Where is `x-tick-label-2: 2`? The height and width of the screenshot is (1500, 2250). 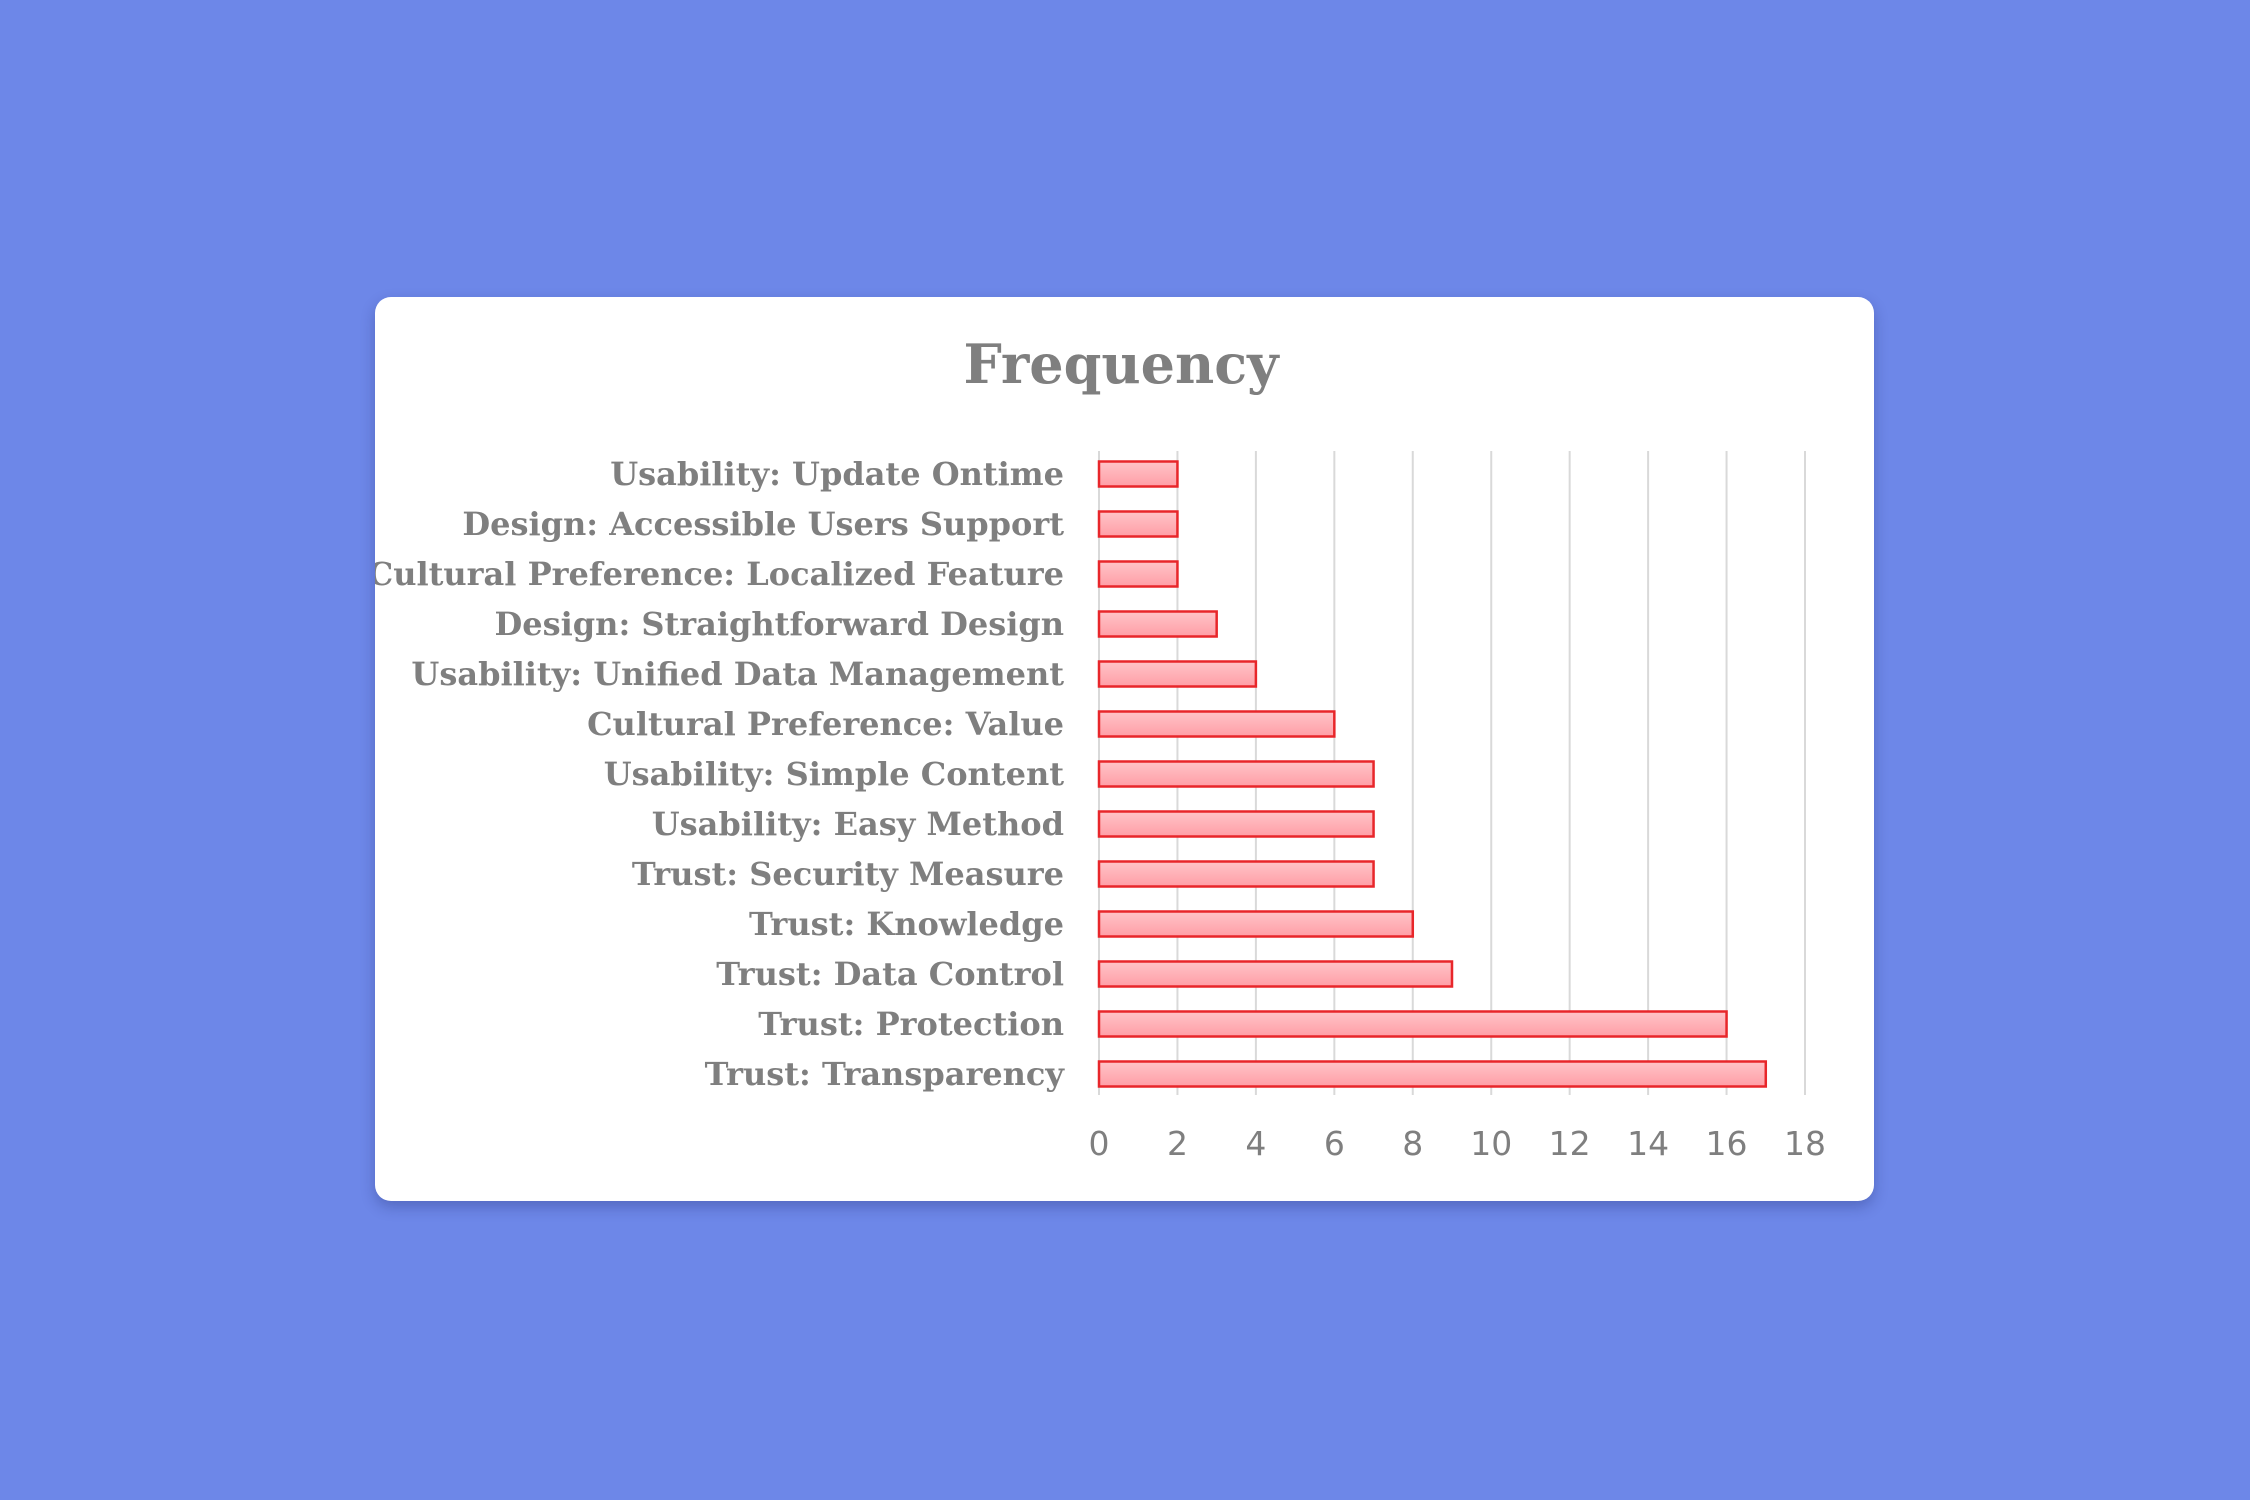 x-tick-label-2: 2 is located at coordinates (1177, 1143).